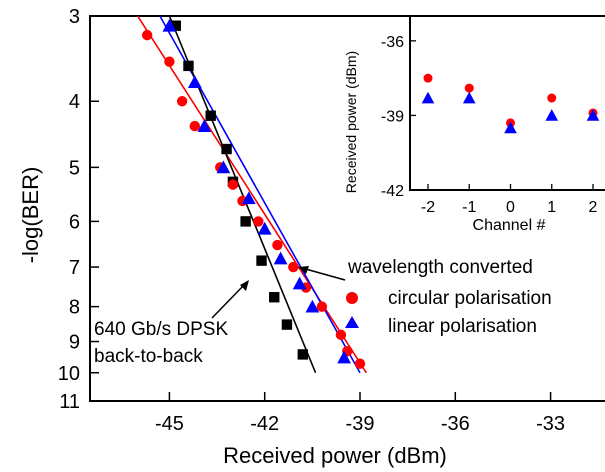 This screenshot has width=605, height=472. I want to click on y-tick-label: 5, so click(74, 168).